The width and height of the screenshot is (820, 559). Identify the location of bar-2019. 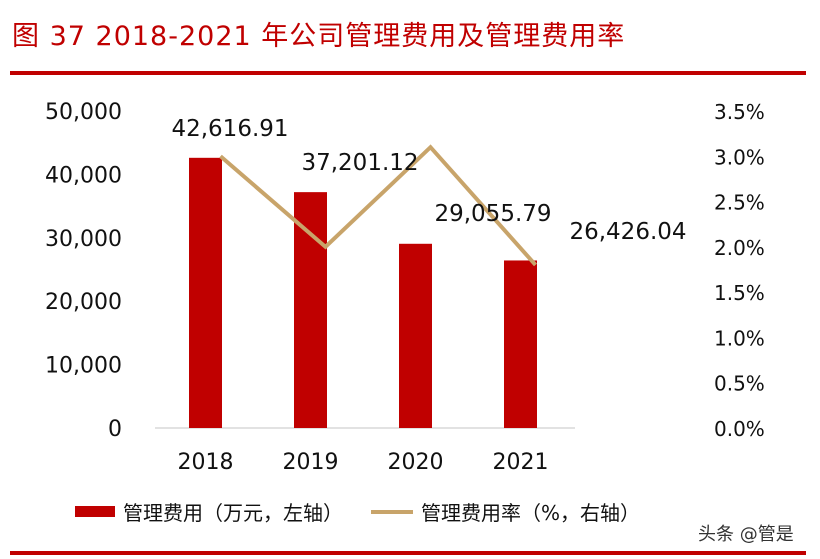
(310, 310).